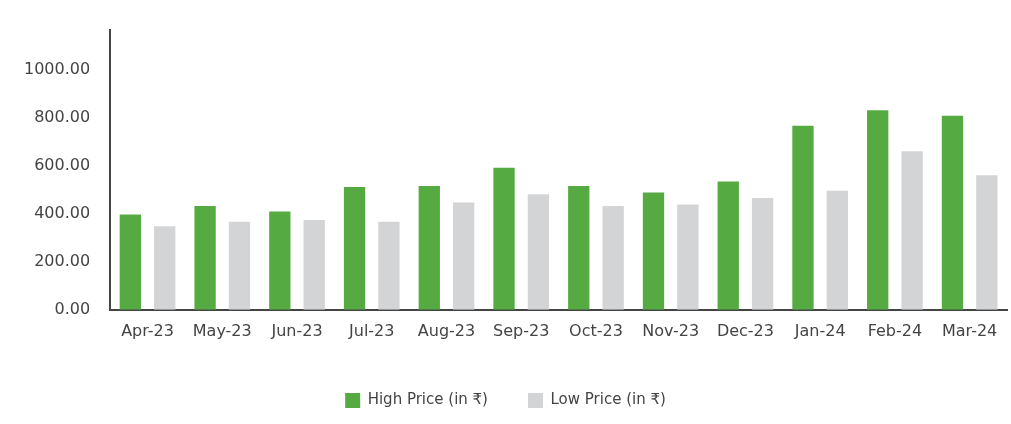 The image size is (1011, 424). Describe the element at coordinates (147, 330) in the screenshot. I see `x-tick-label: Apr-23` at that location.